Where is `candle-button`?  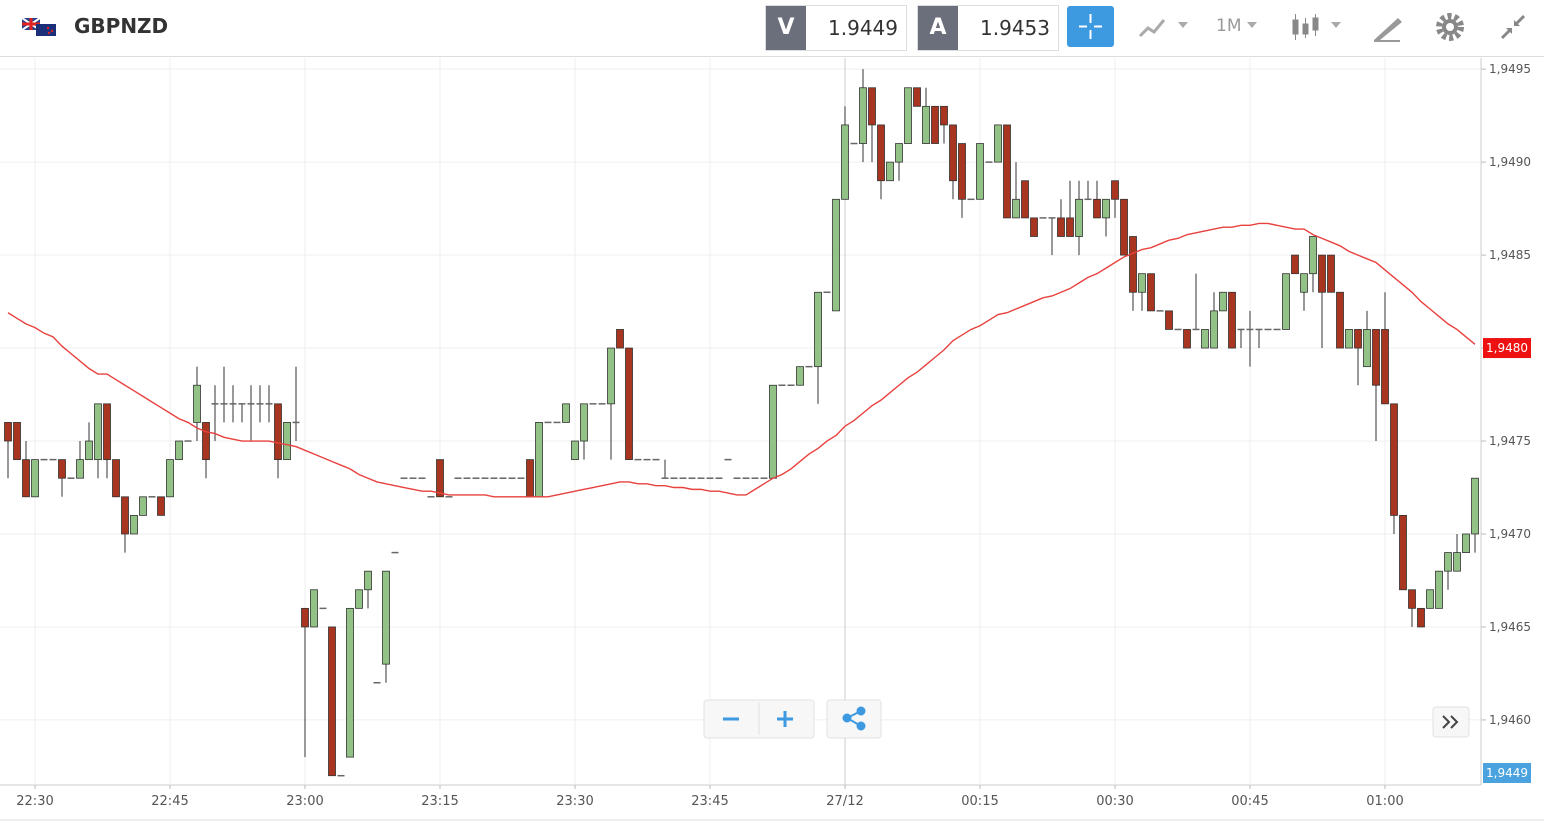 candle-button is located at coordinates (1320, 27).